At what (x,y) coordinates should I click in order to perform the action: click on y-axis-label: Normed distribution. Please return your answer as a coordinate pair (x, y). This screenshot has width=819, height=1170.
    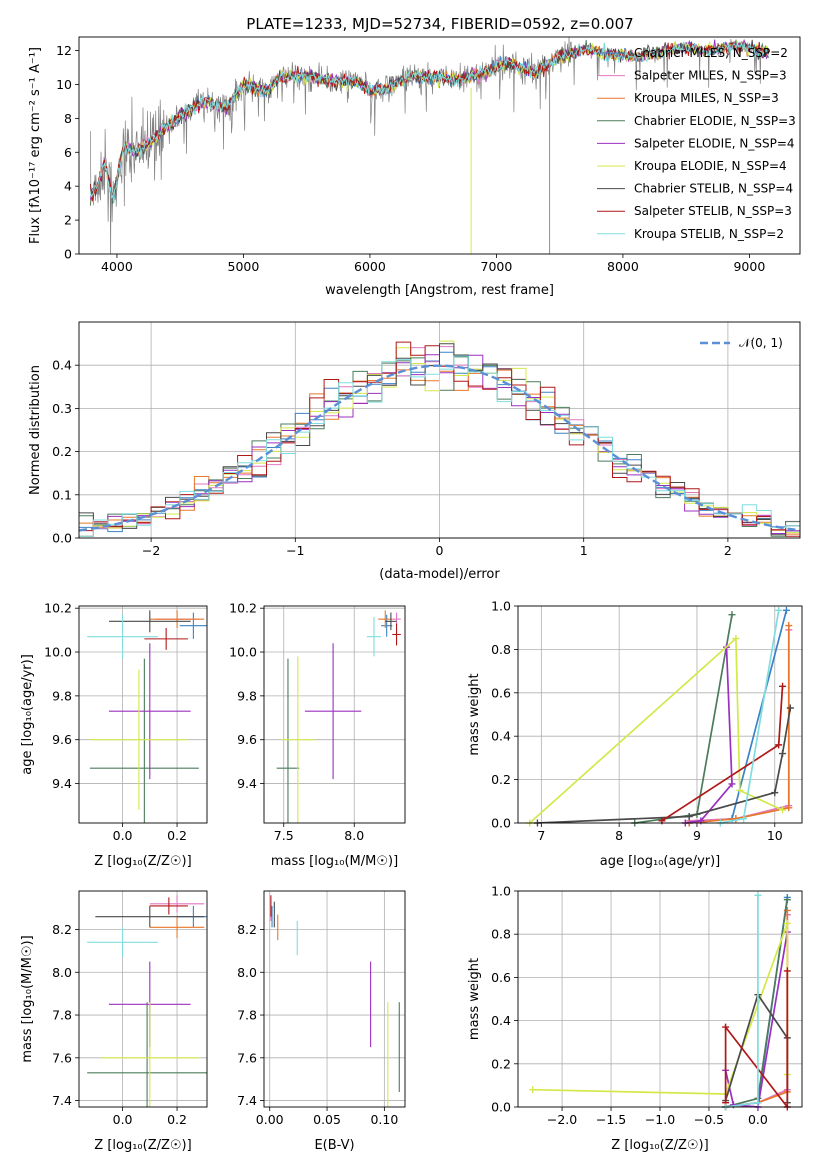
    Looking at the image, I should click on (35, 430).